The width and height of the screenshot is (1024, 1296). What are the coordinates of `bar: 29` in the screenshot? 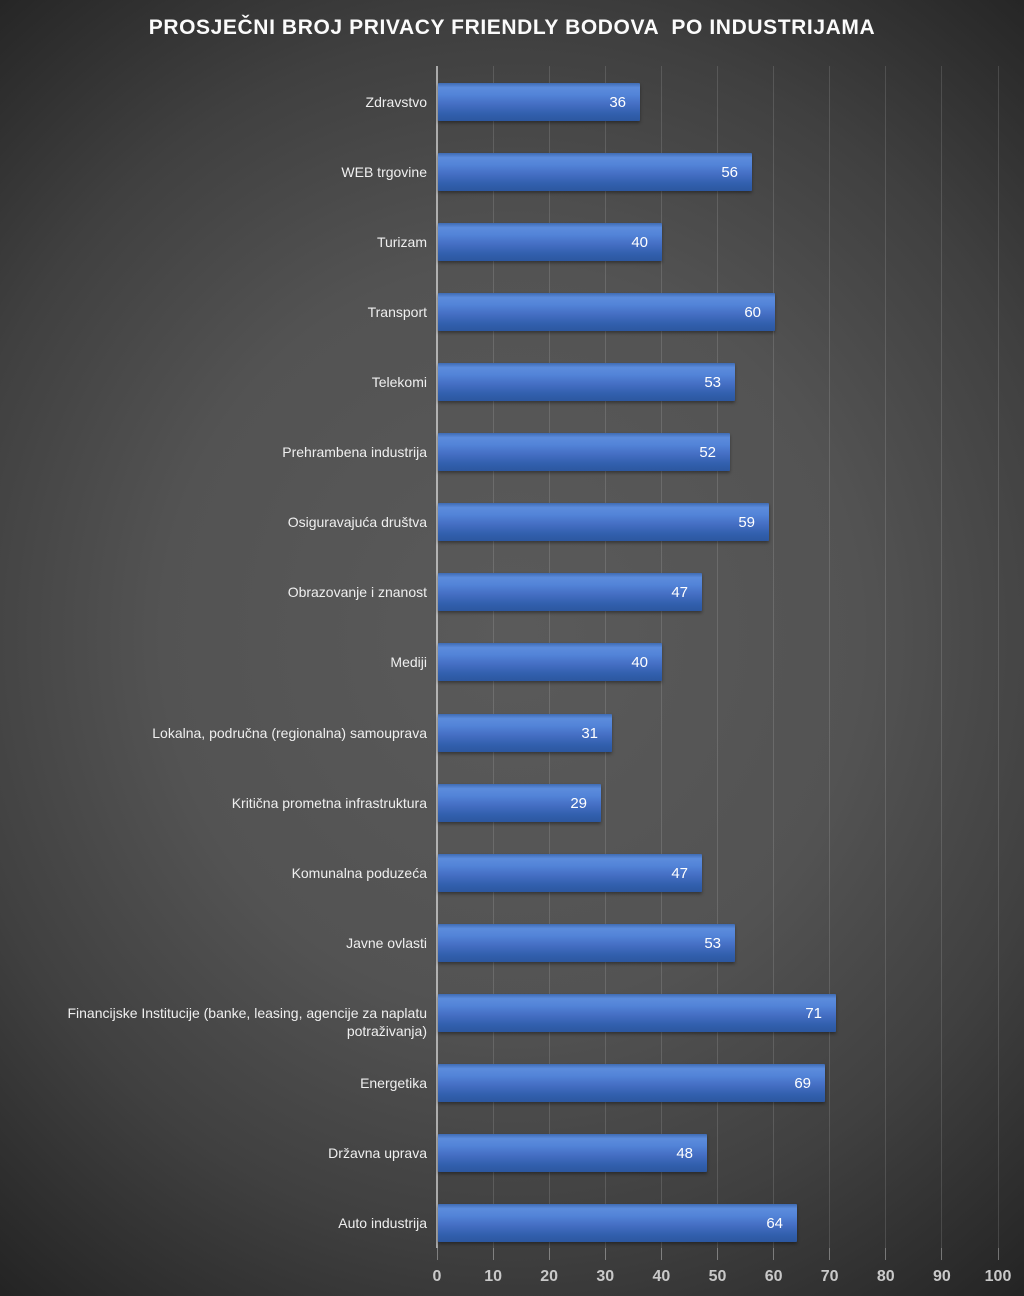 It's located at (519, 803).